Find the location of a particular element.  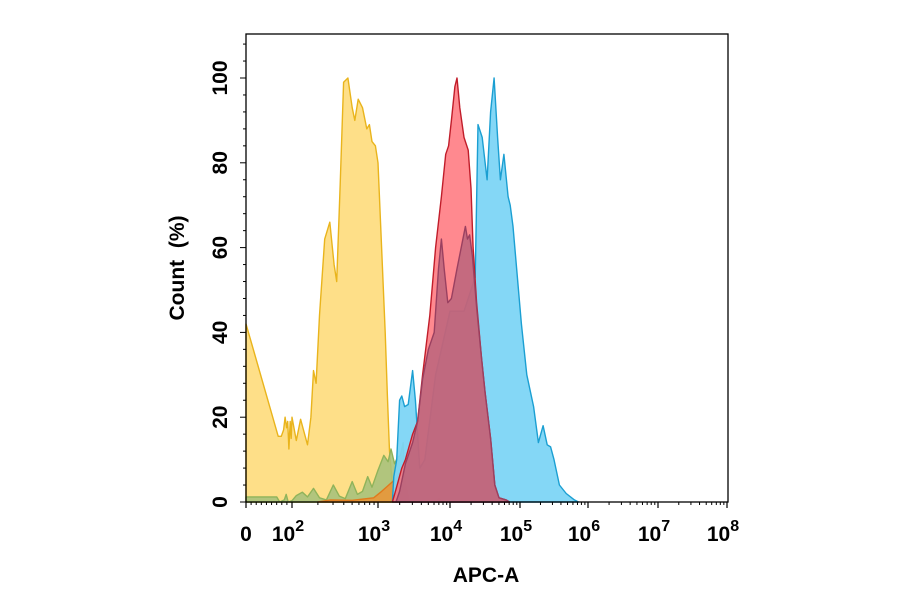

y-tick-label: 0 is located at coordinates (220, 502).